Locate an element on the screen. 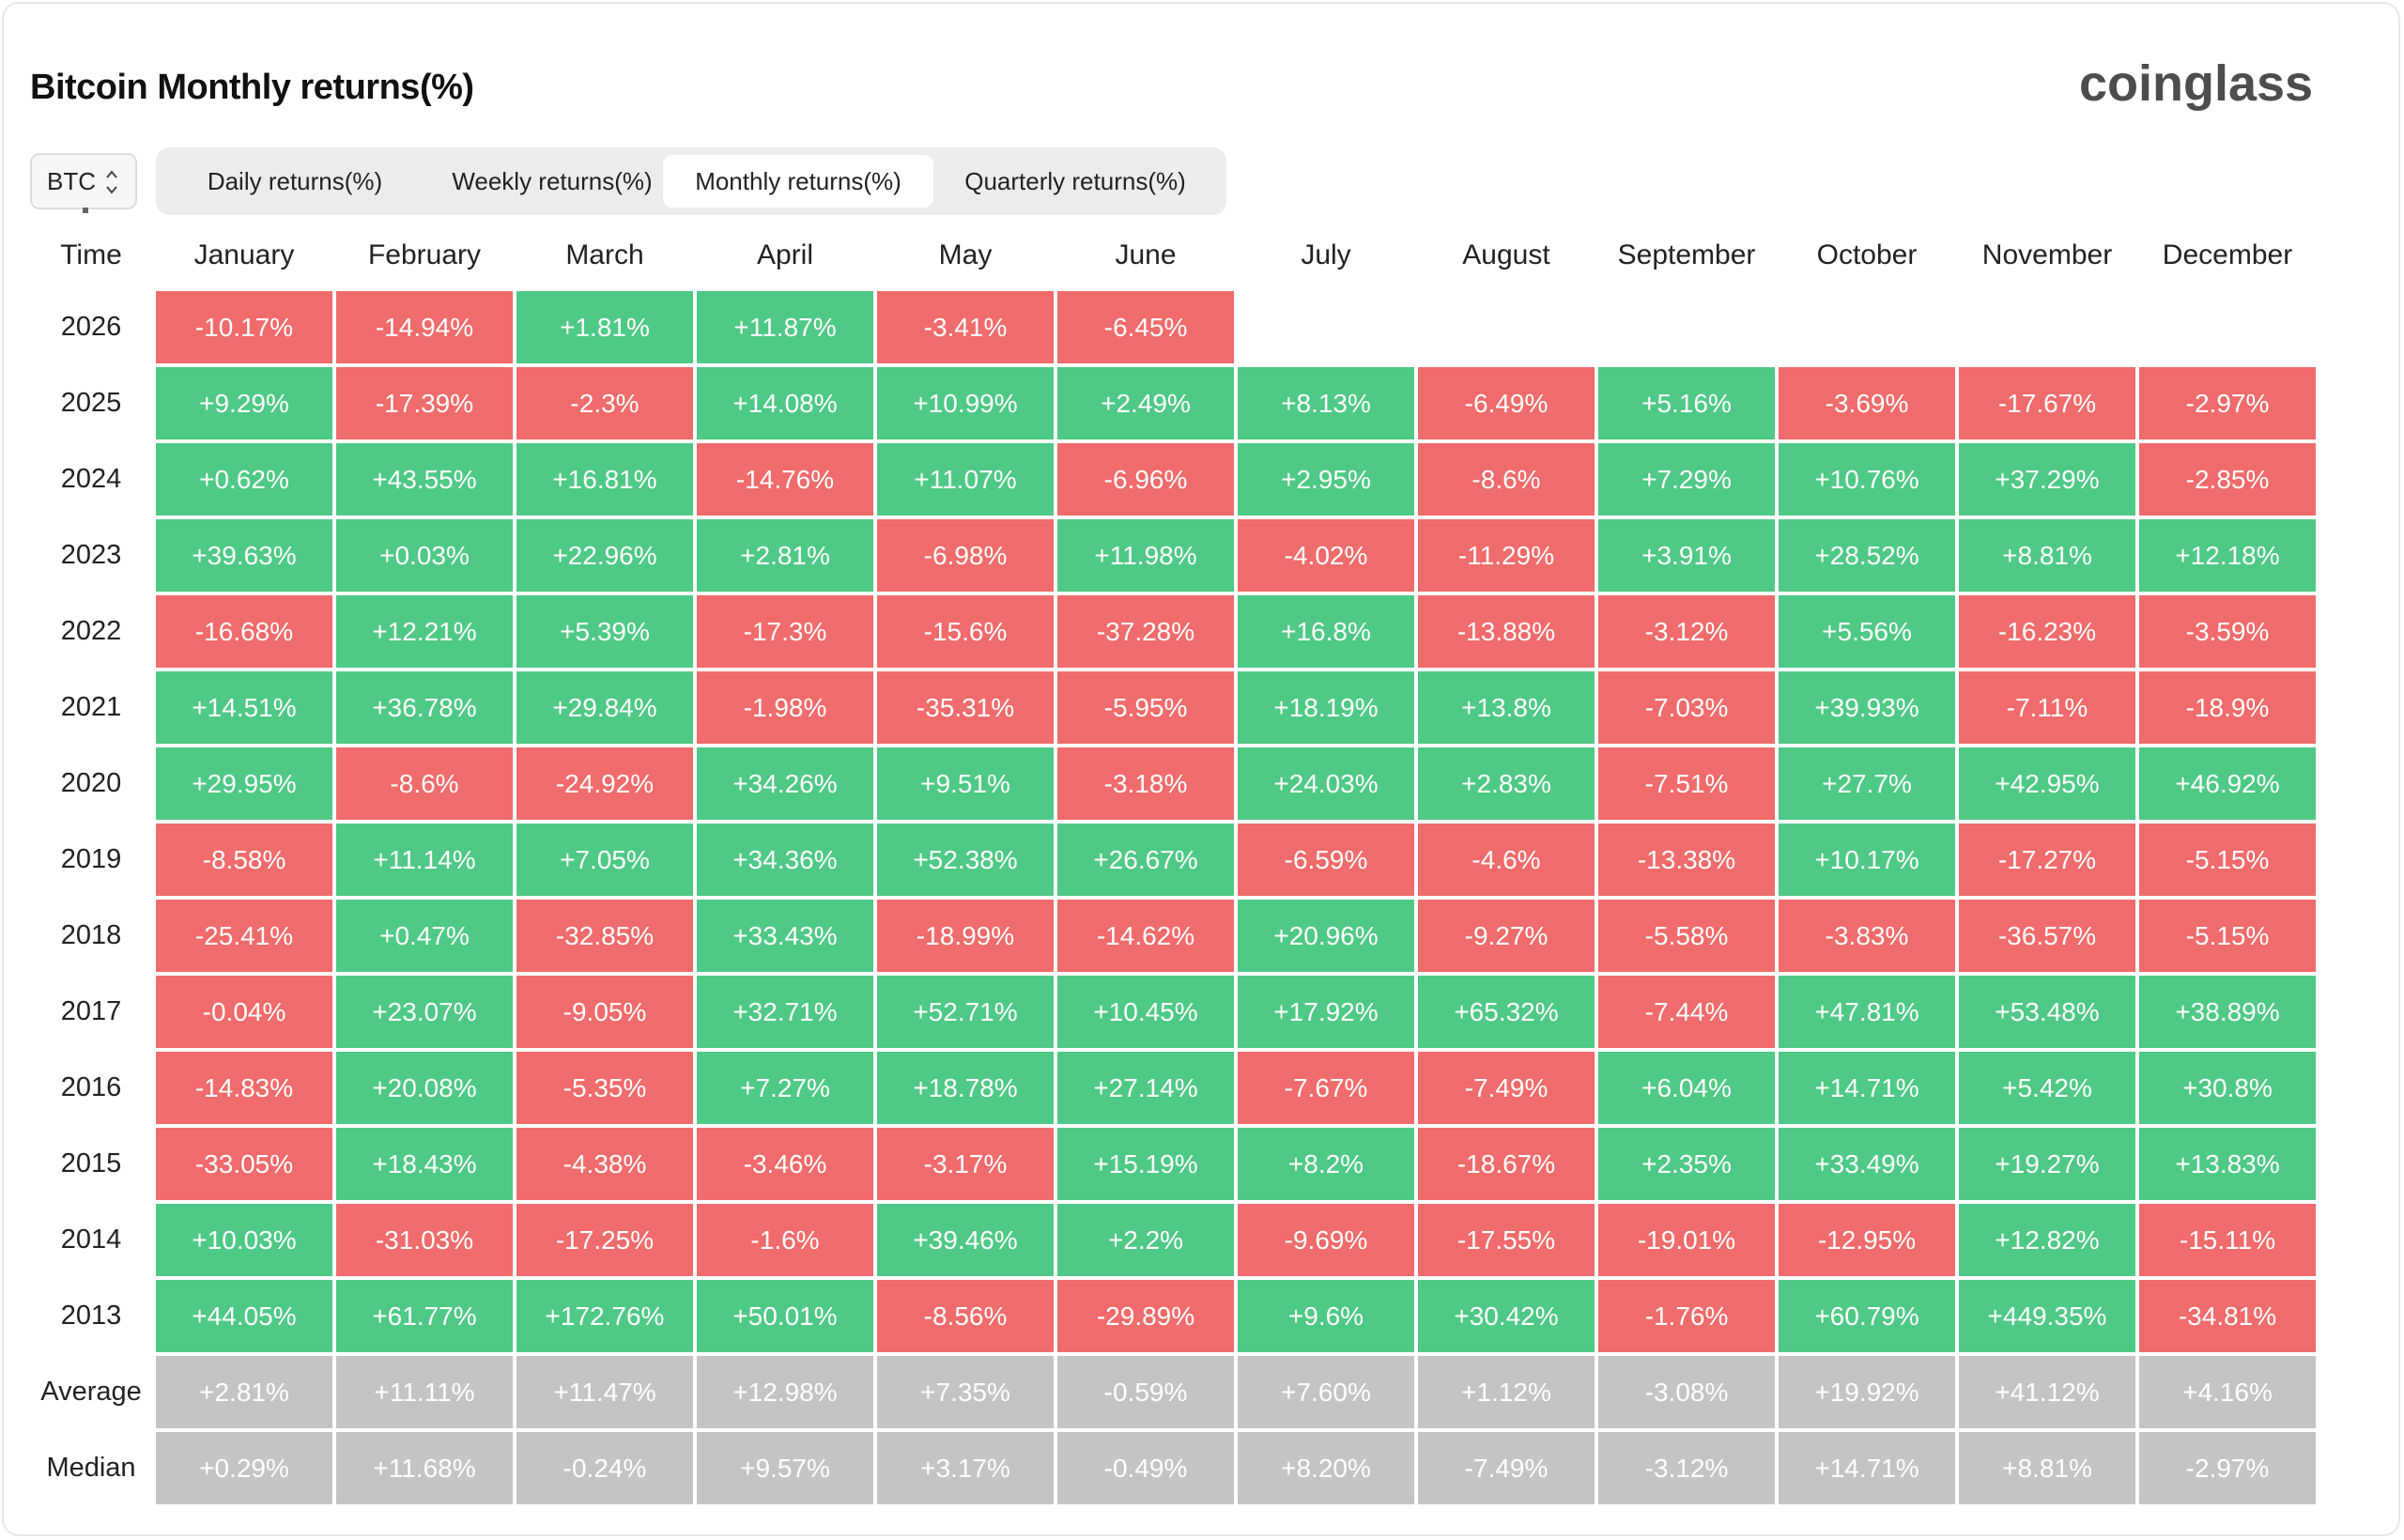 Image resolution: width=2404 pixels, height=1540 pixels. row-label-year: 2019 is located at coordinates (91, 859).